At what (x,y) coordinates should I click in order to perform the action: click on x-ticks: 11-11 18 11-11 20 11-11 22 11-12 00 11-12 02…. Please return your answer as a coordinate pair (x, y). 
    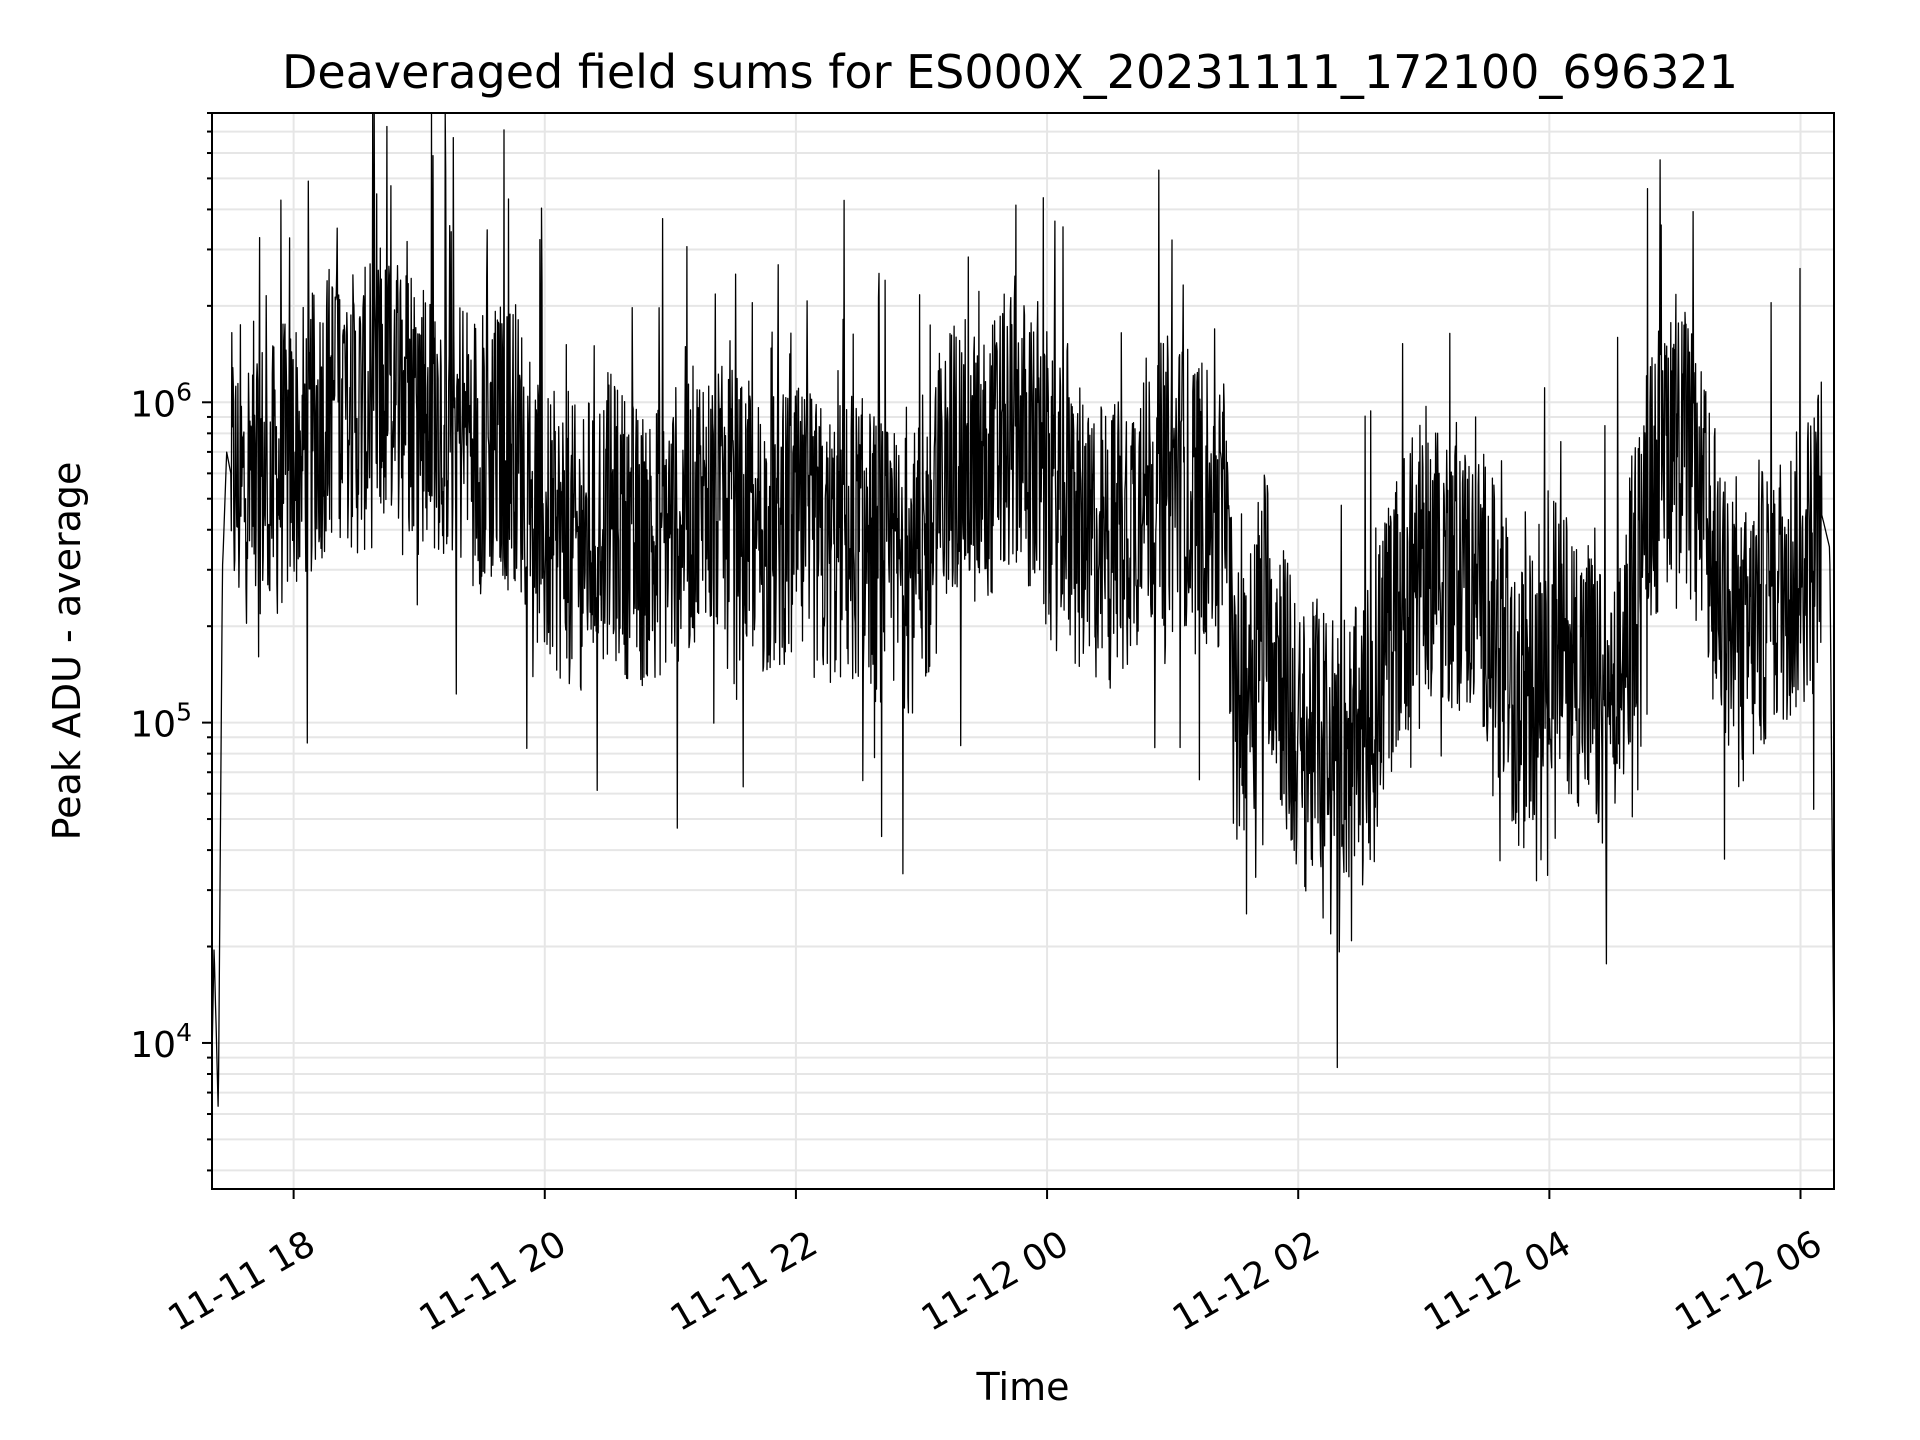
    Looking at the image, I should click on (995, 1264).